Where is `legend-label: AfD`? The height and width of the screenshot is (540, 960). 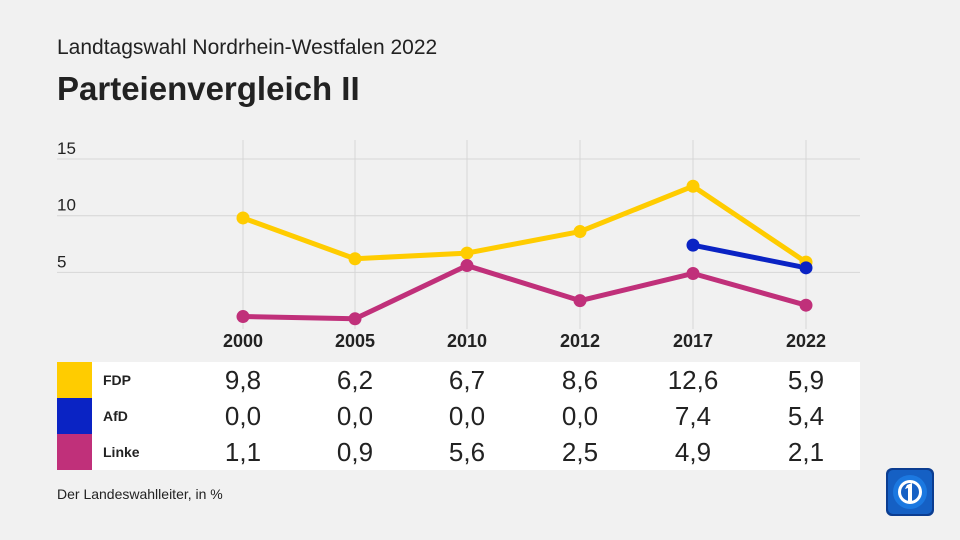
legend-label: AfD is located at coordinates (115, 416).